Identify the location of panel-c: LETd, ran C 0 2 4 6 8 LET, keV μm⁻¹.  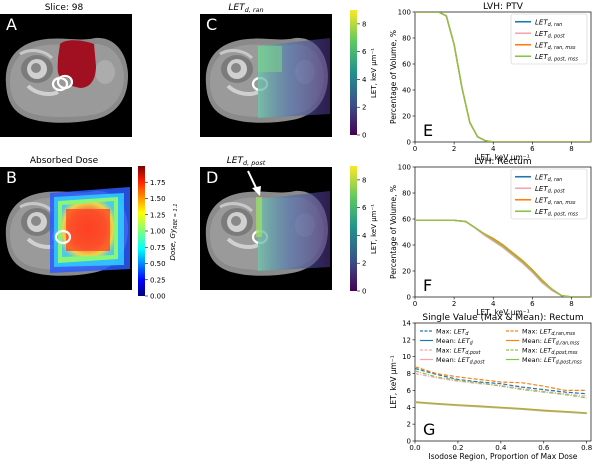
(288, 71).